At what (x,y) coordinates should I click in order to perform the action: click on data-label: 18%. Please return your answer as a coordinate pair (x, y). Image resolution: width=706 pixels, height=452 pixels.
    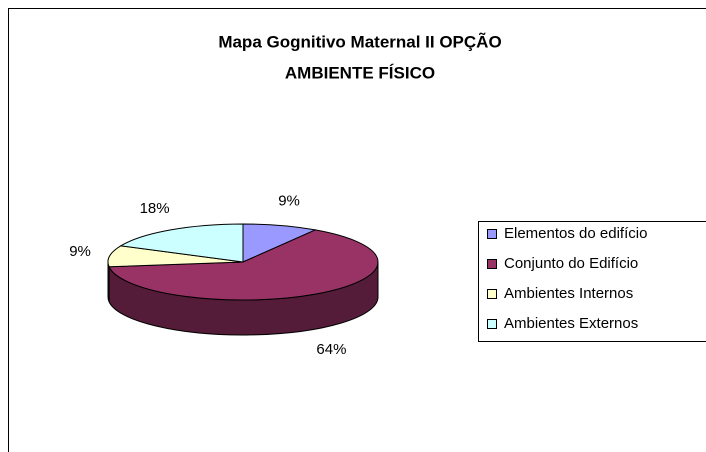
    Looking at the image, I should click on (155, 208).